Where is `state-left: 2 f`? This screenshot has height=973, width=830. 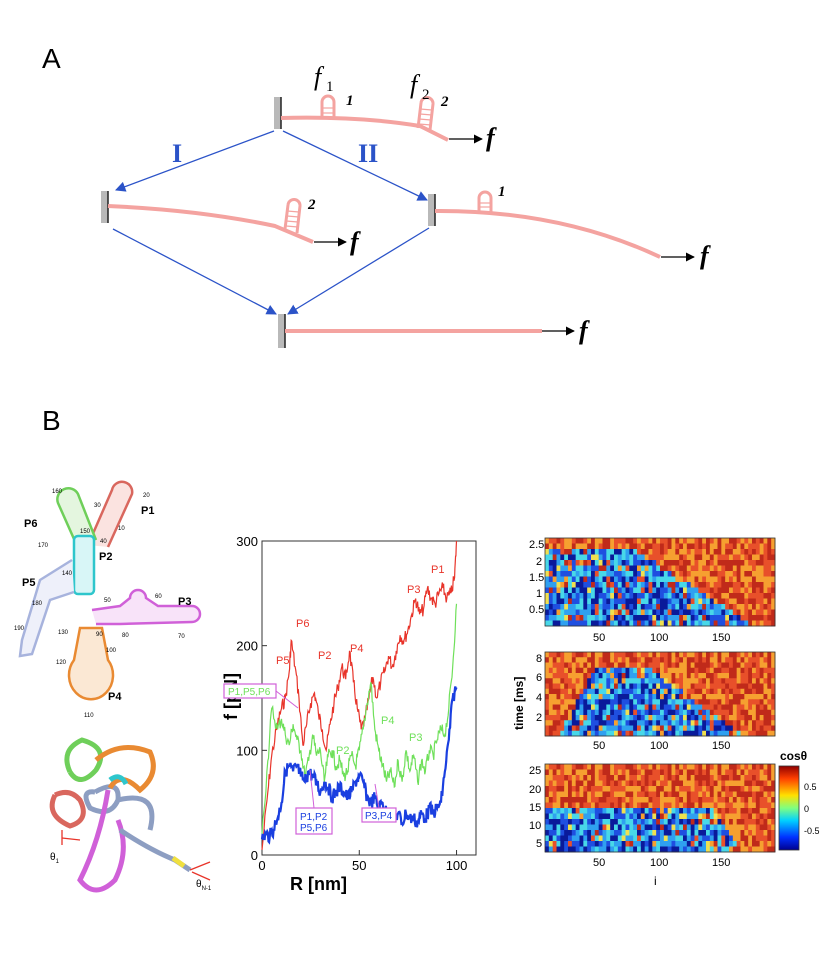
state-left: 2 f is located at coordinates (231, 223).